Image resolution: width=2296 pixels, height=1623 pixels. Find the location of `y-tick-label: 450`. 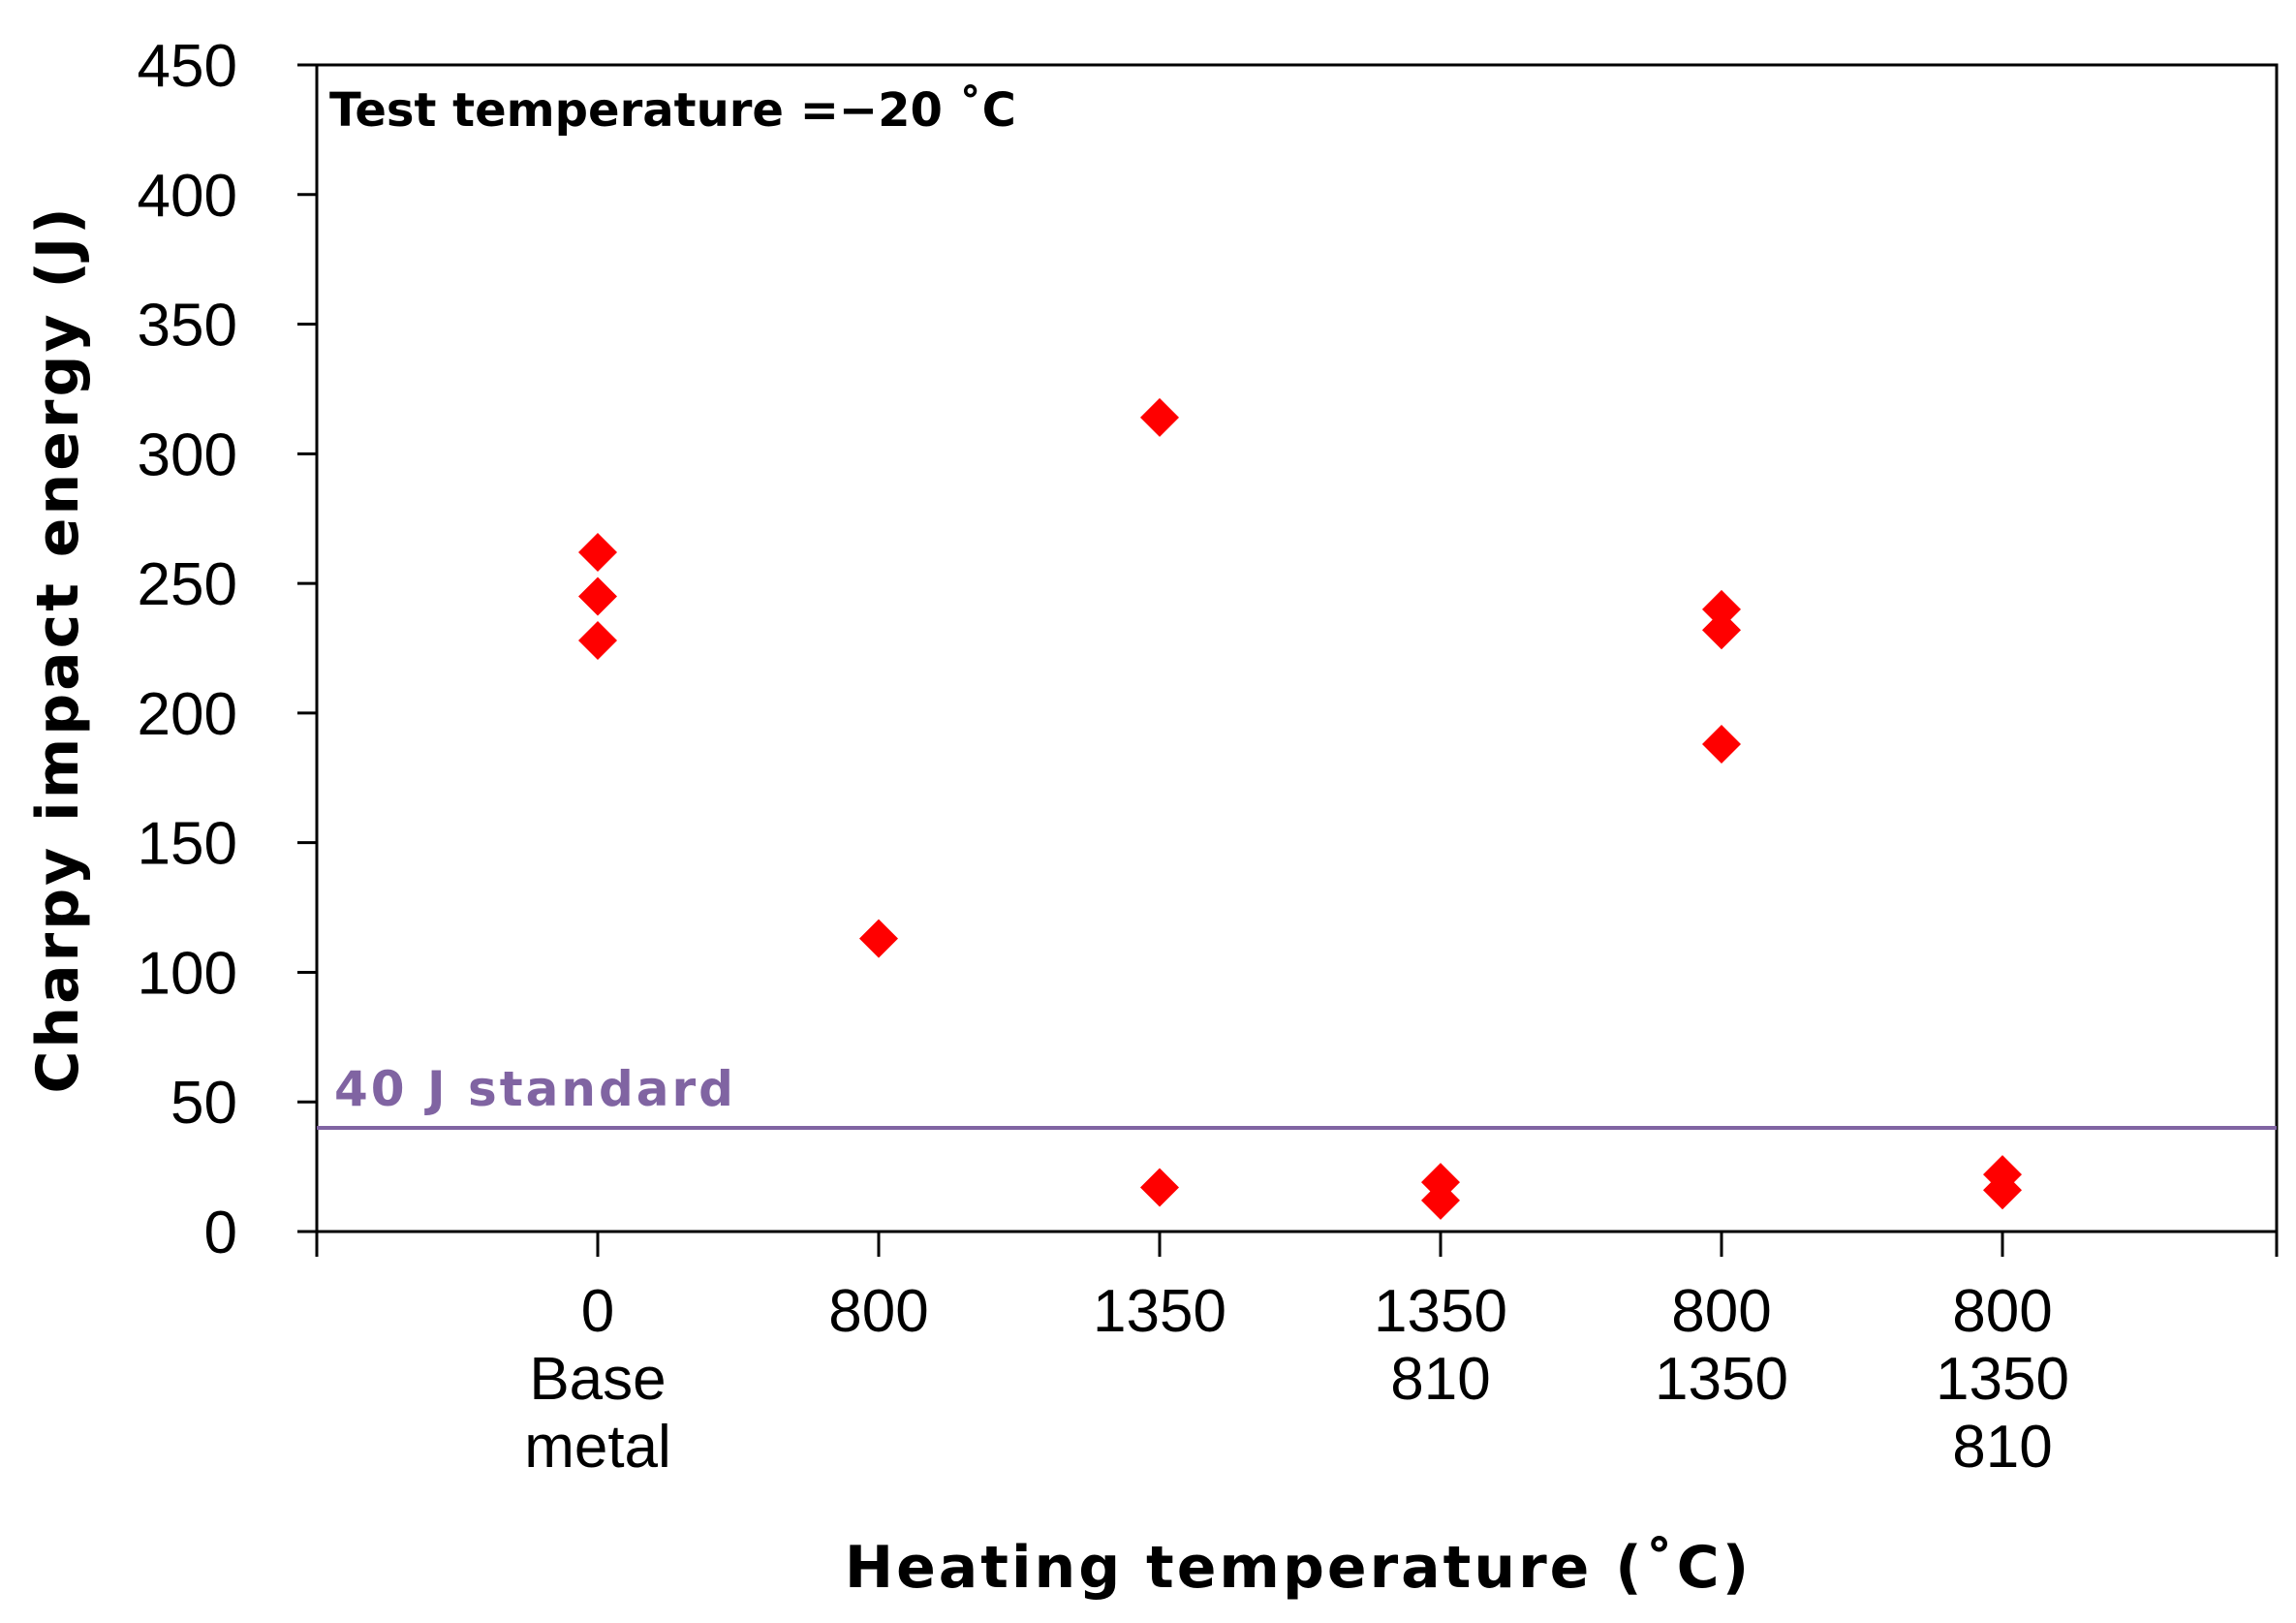

y-tick-label: 450 is located at coordinates (187, 66).